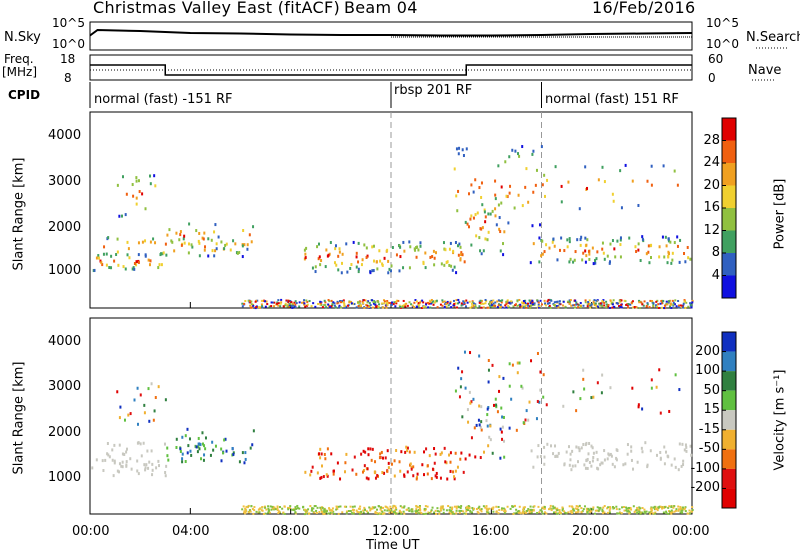 This screenshot has height=554, width=800. Describe the element at coordinates (65, 270) in the screenshot. I see `power-y-tick: 1000` at that location.